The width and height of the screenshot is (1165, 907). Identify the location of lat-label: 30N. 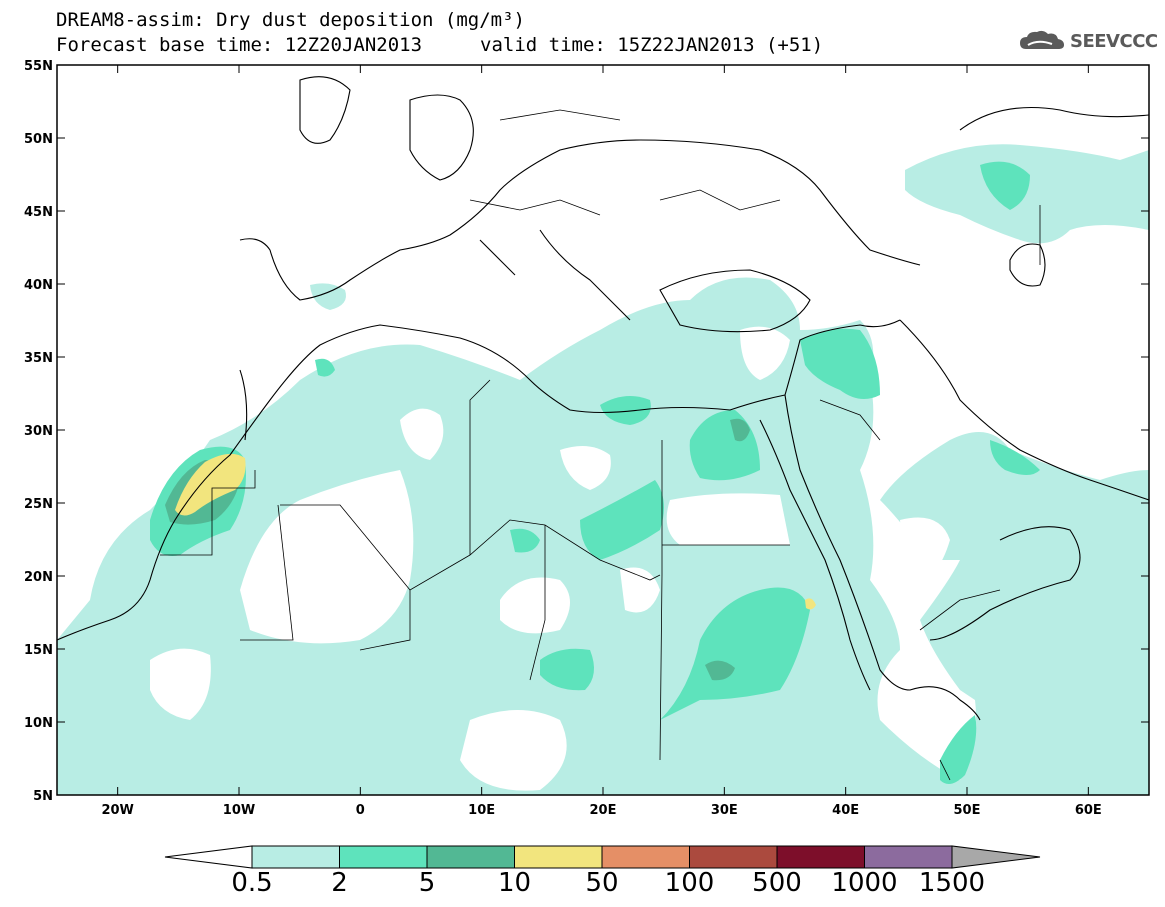
(38, 431).